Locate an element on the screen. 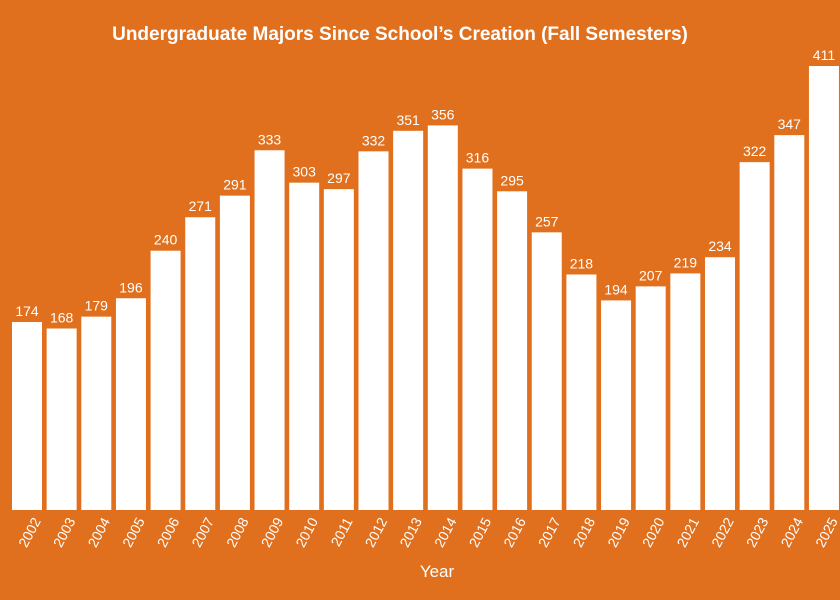 The width and height of the screenshot is (840, 600). bar-2021 is located at coordinates (685, 391).